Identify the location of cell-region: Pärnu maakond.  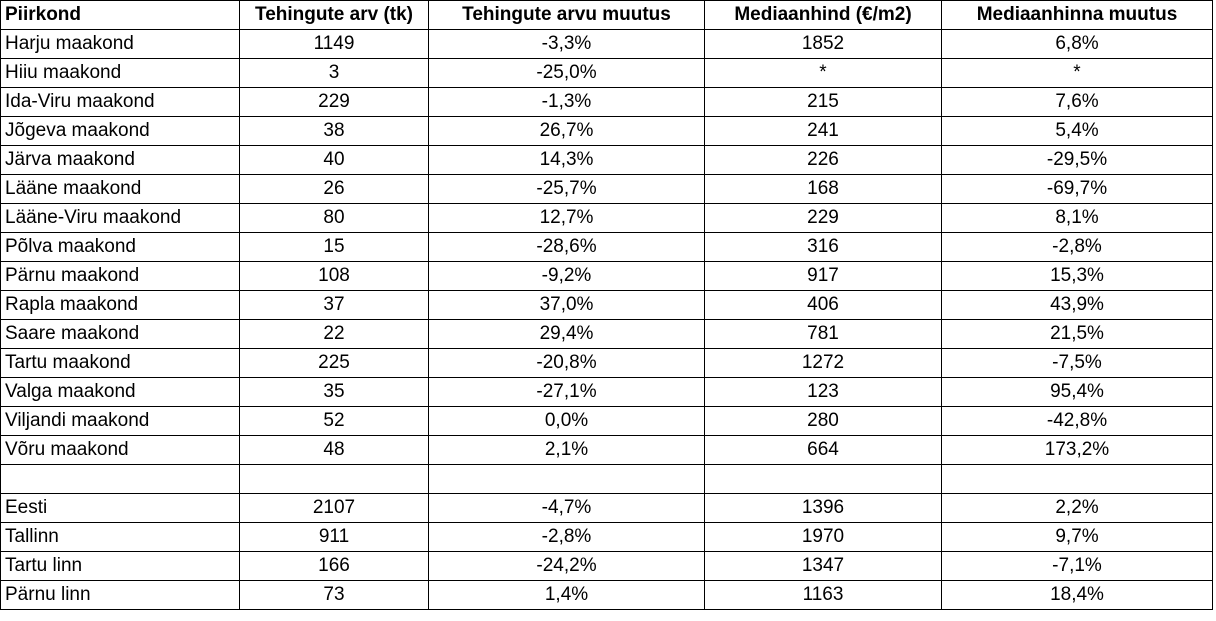
(120, 276).